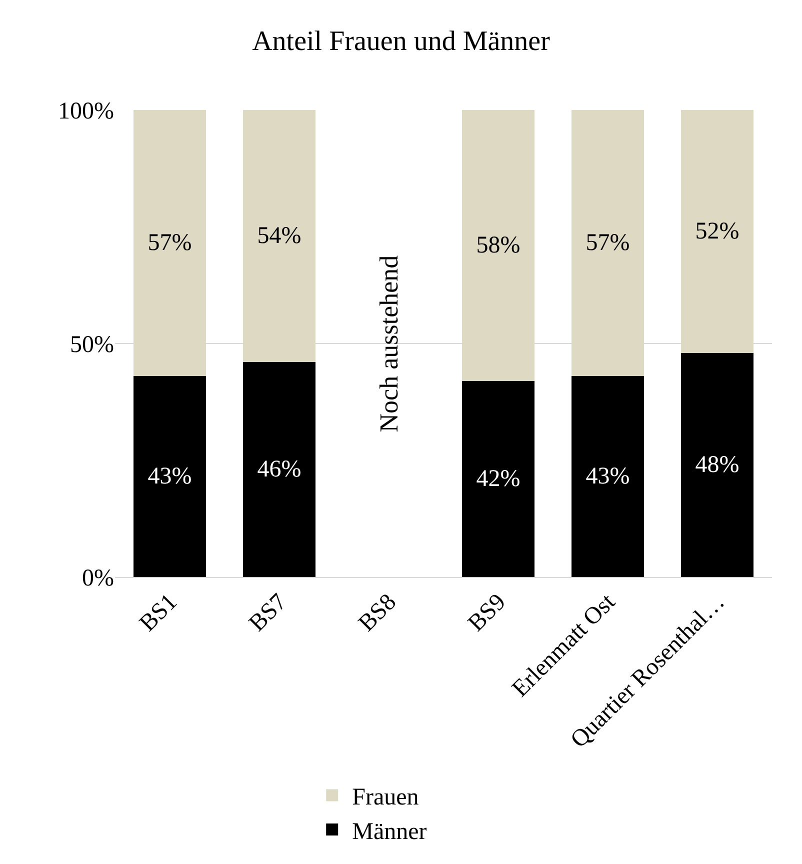 The width and height of the screenshot is (802, 864). Describe the element at coordinates (487, 613) in the screenshot. I see `x-tick-label: BS9` at that location.